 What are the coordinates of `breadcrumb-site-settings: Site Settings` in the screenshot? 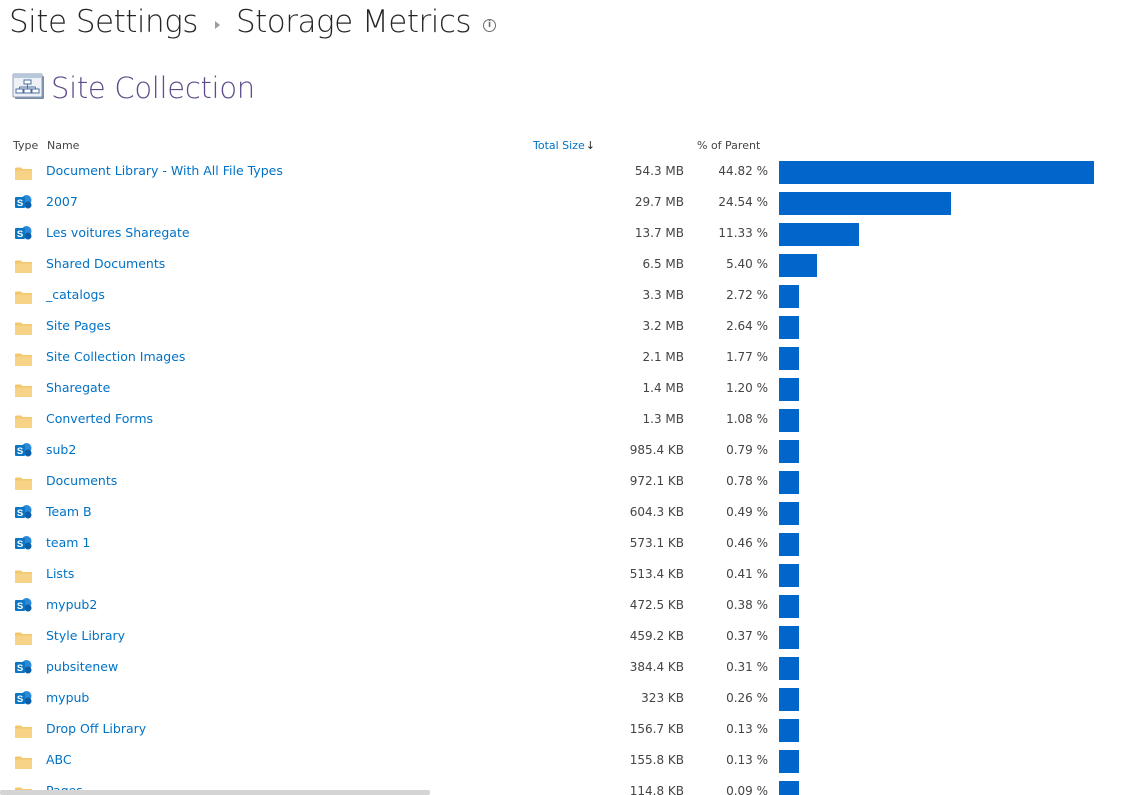 It's located at (103, 22).